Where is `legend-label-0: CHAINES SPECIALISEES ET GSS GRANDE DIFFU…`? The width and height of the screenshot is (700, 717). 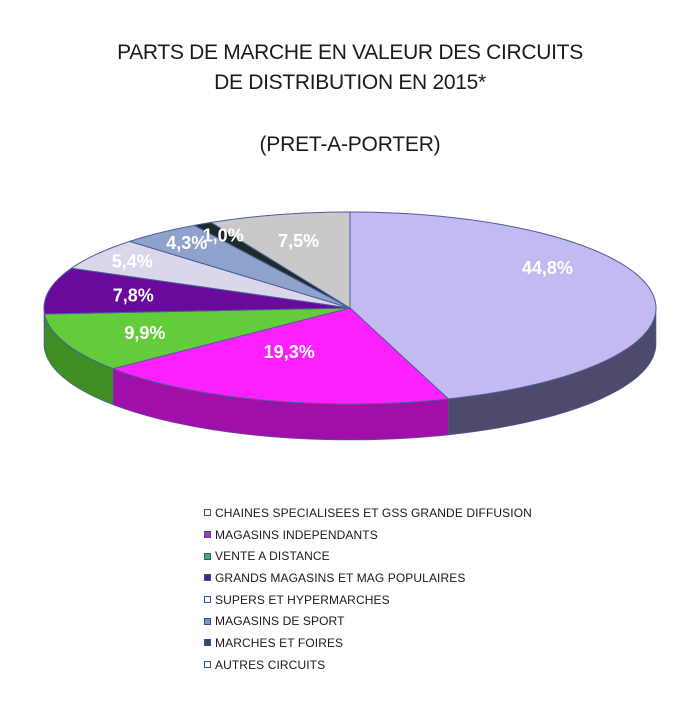 legend-label-0: CHAINES SPECIALISEES ET GSS GRANDE DIFFU… is located at coordinates (373, 512).